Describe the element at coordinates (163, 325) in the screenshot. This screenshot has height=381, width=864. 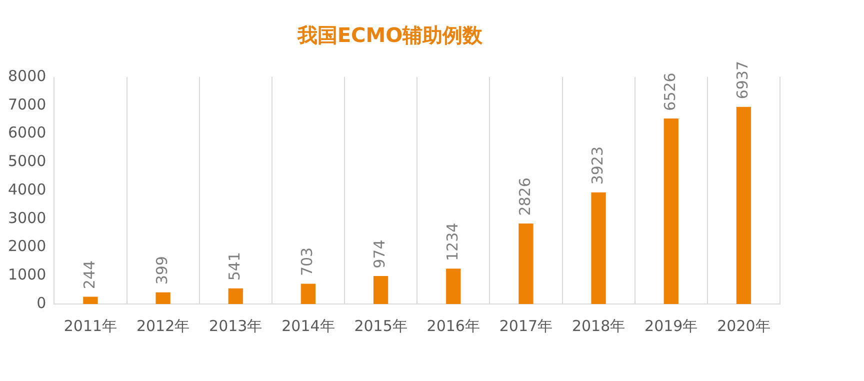
I see `x-tick-label: 2012年` at that location.